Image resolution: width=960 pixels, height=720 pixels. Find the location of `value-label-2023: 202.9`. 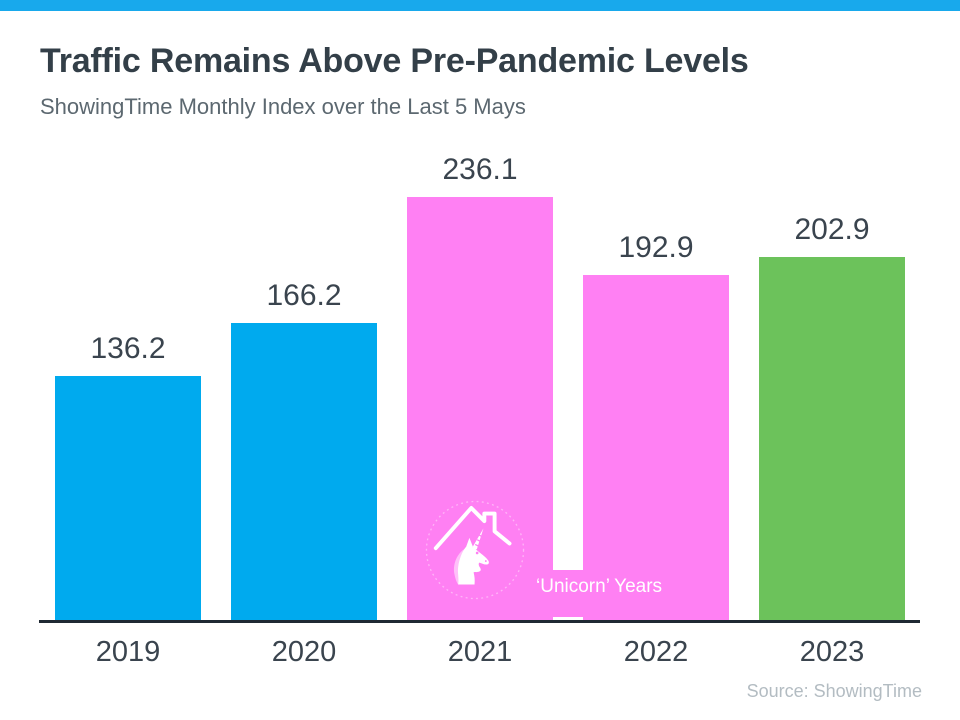

value-label-2023: 202.9 is located at coordinates (832, 229).